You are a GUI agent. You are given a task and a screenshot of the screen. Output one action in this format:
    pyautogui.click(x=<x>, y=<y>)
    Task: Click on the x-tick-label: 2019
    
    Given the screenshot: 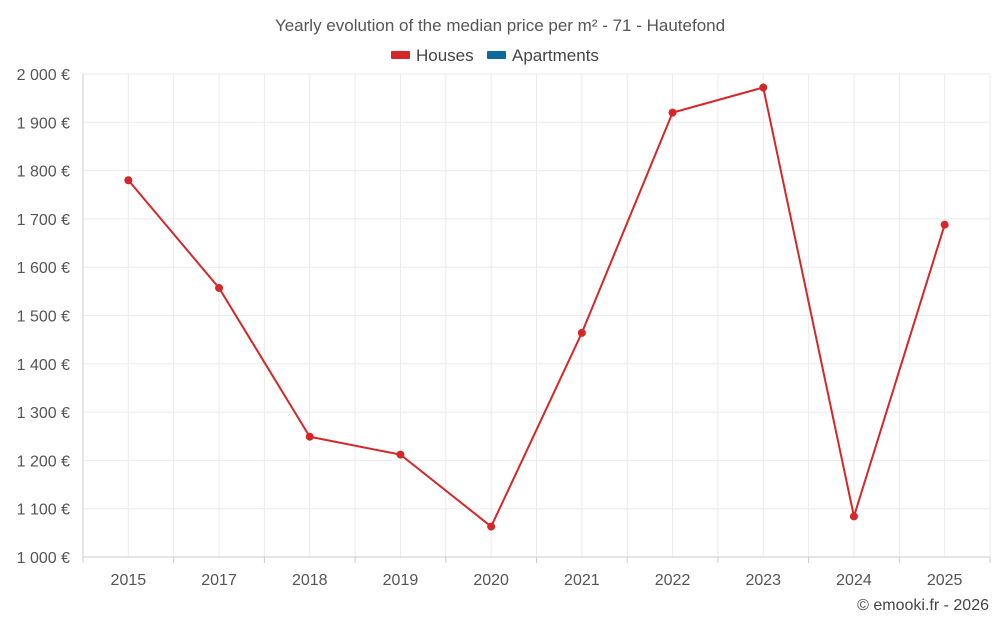 What is the action you would take?
    pyautogui.click(x=401, y=580)
    